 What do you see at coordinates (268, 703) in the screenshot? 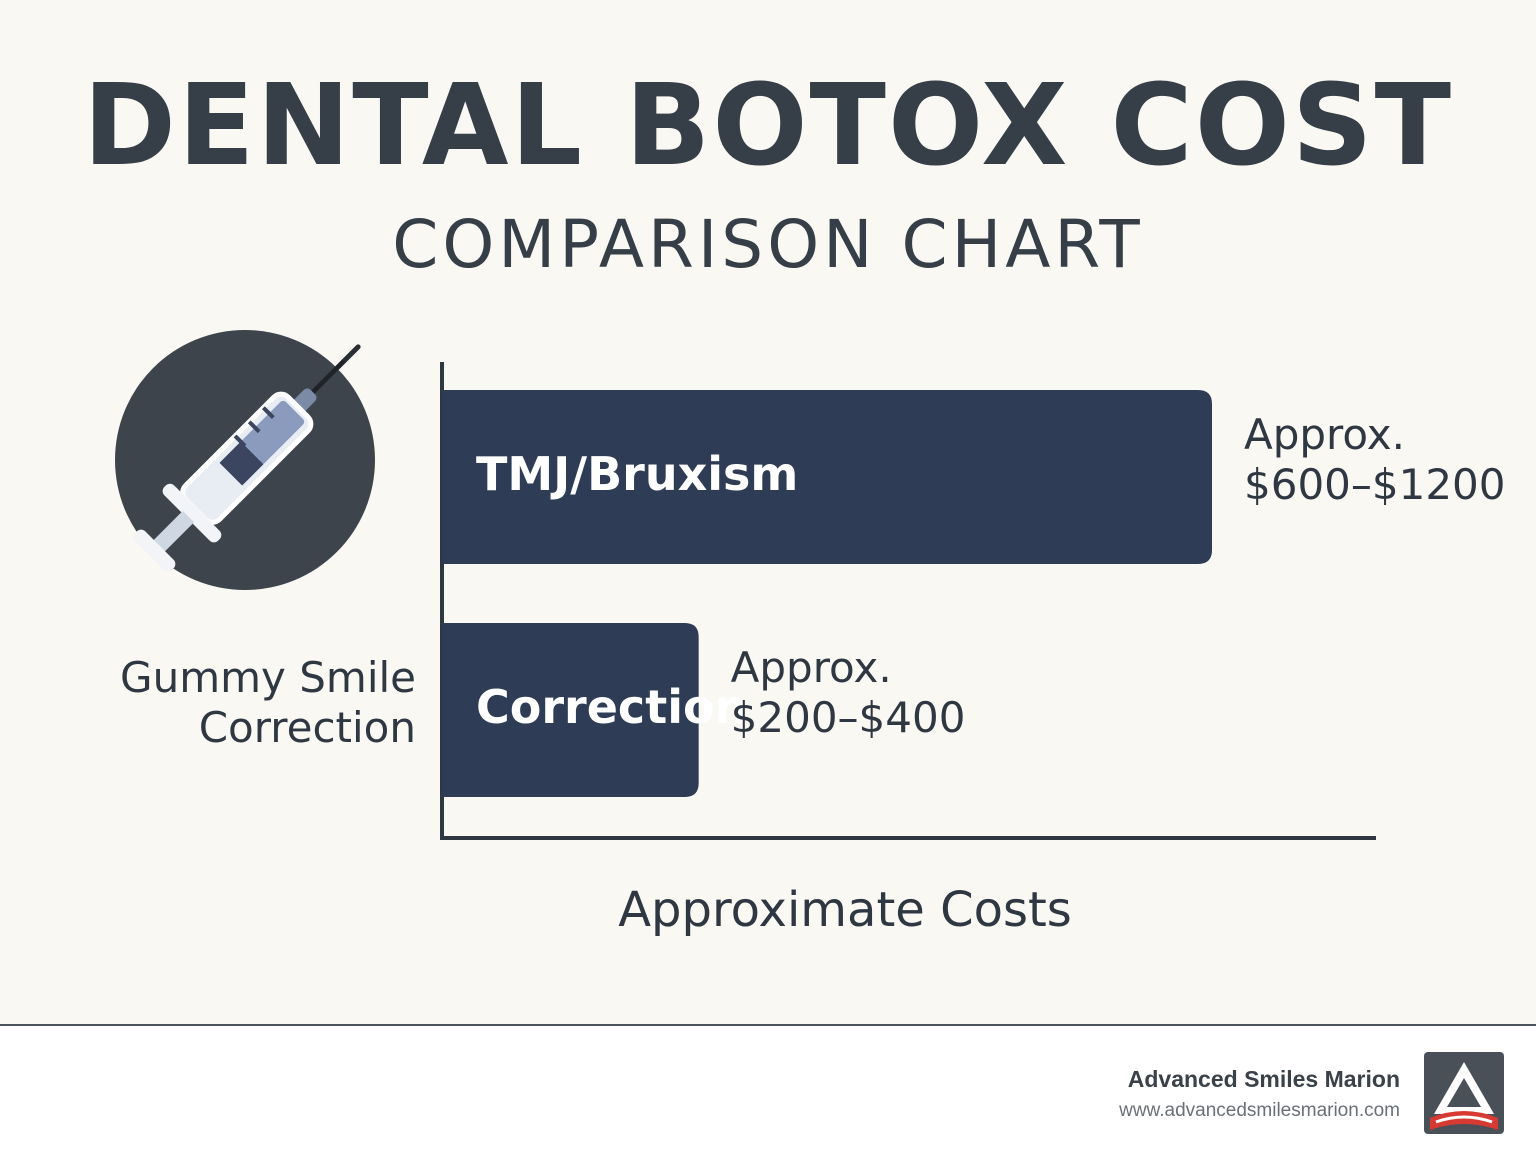
I see `category-label-1: Gummy Smile Correction` at bounding box center [268, 703].